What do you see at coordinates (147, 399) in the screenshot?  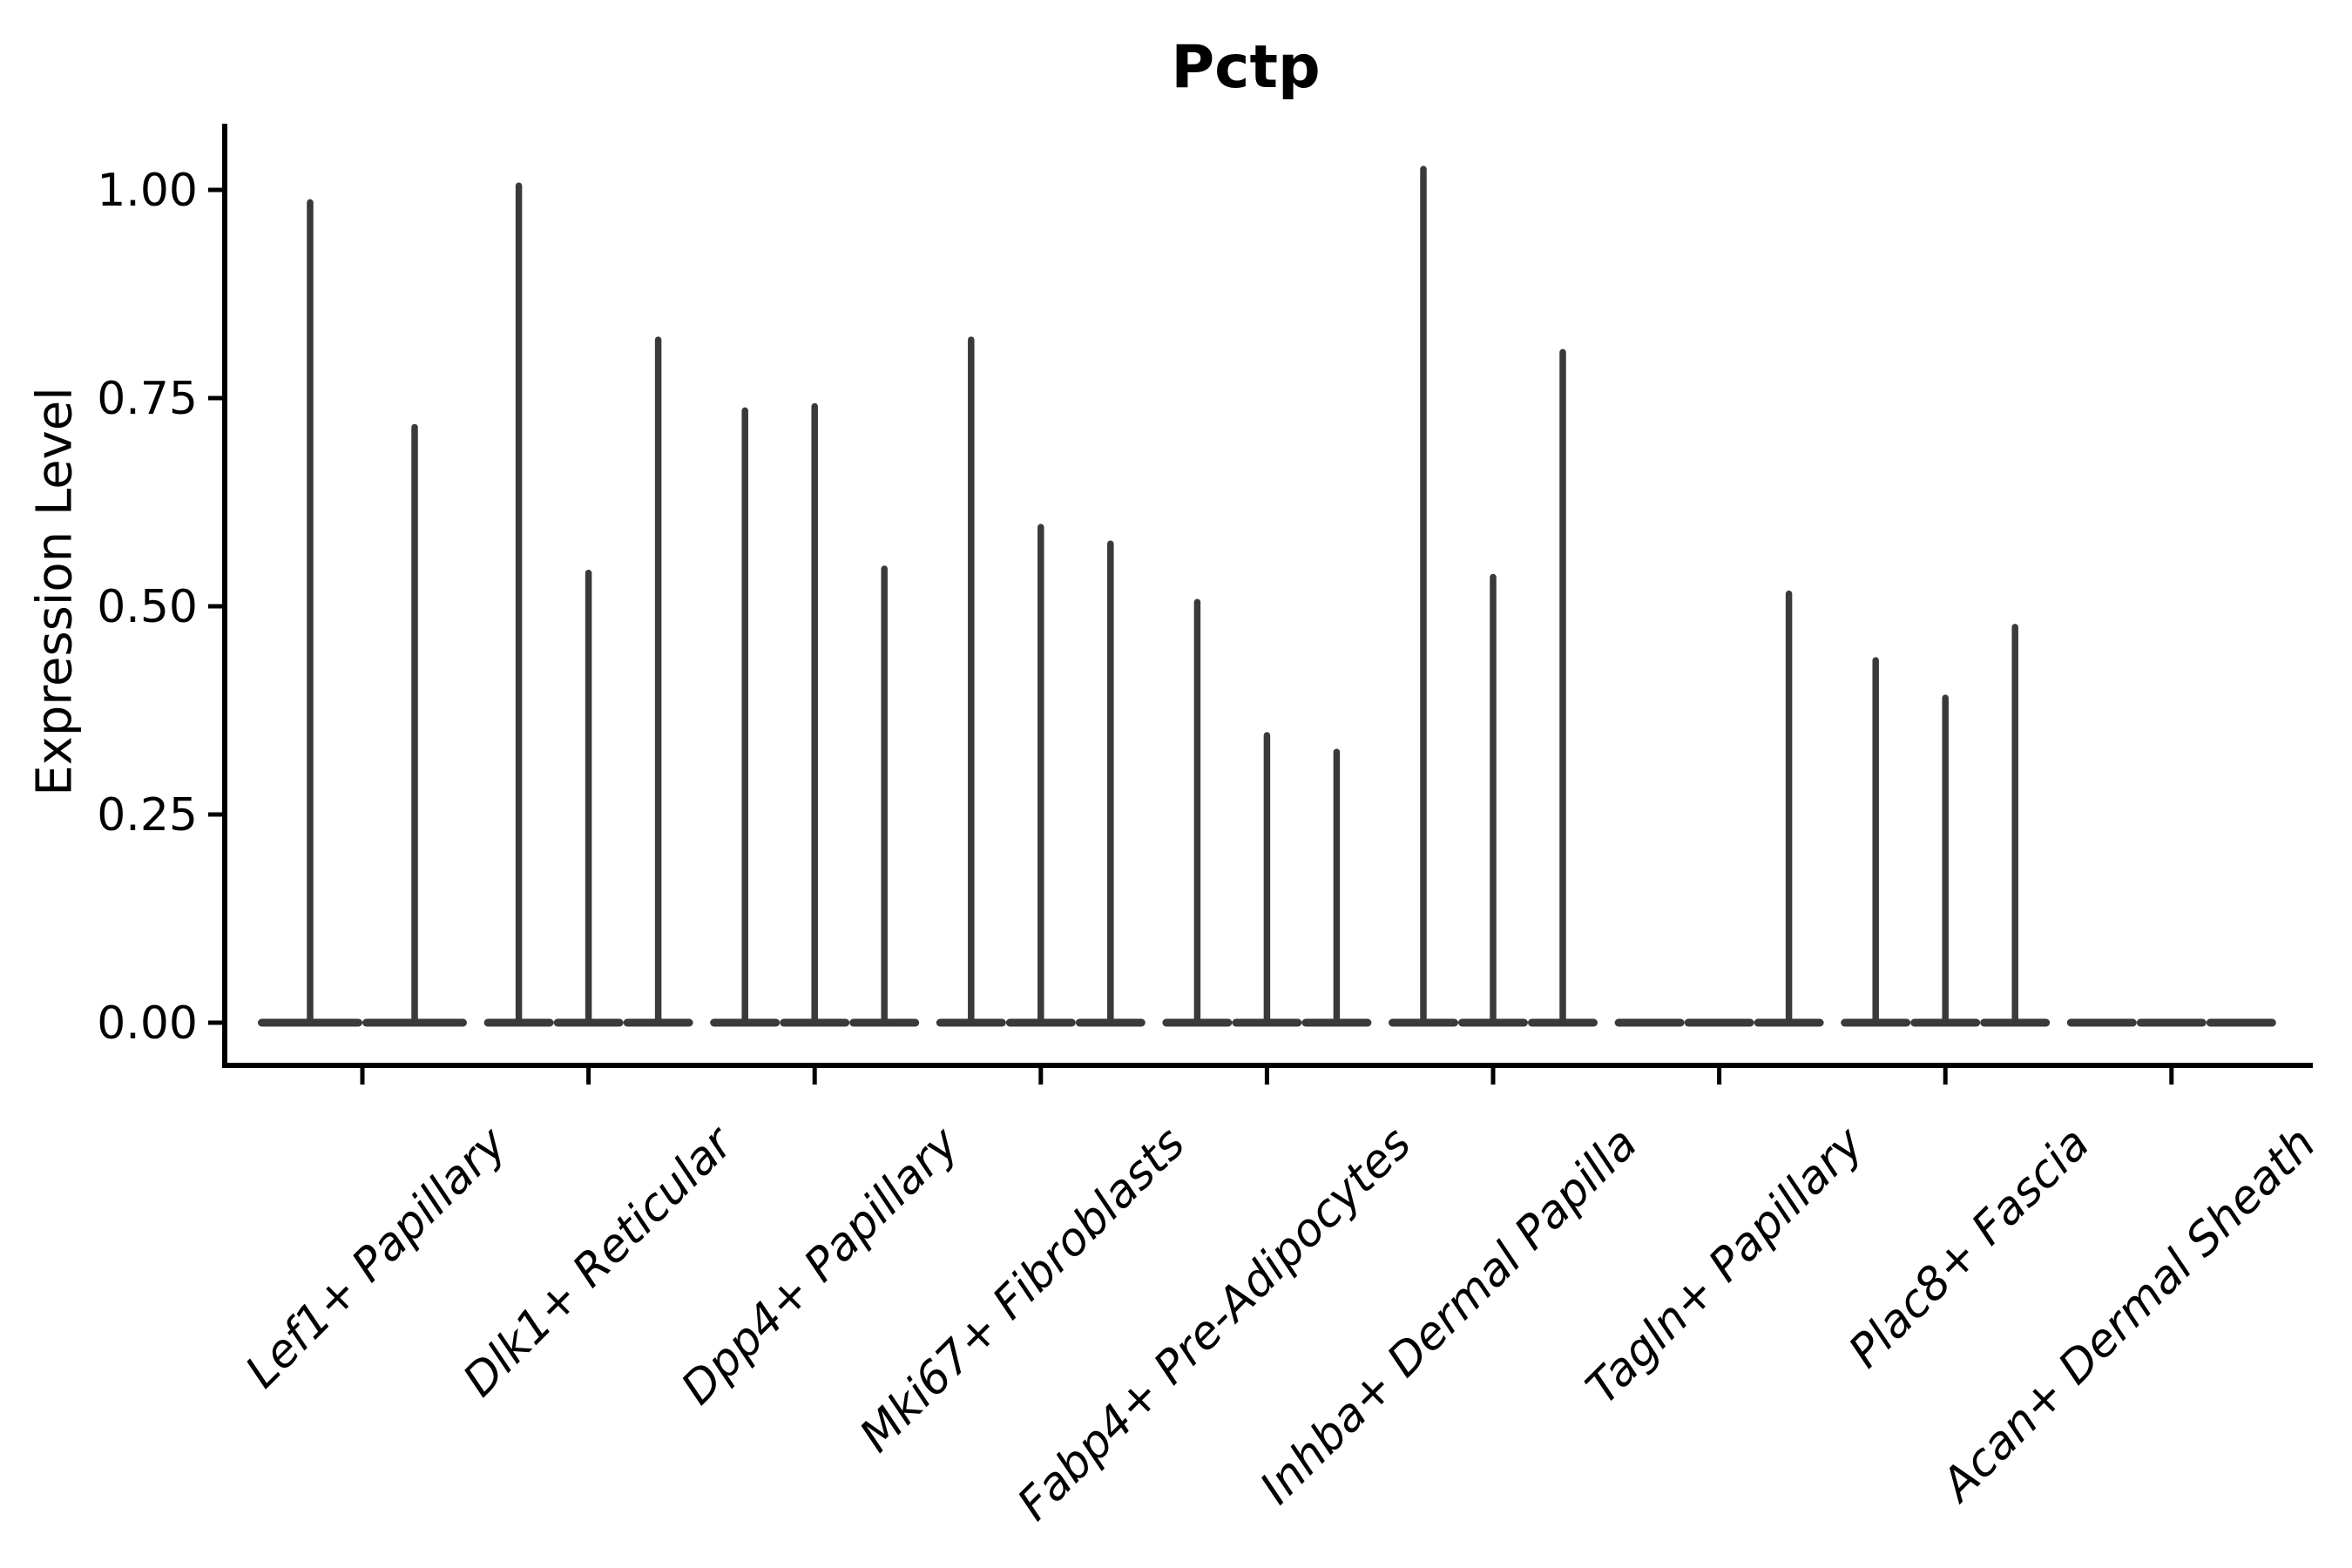 I see `y-tick-label: 0.75` at bounding box center [147, 399].